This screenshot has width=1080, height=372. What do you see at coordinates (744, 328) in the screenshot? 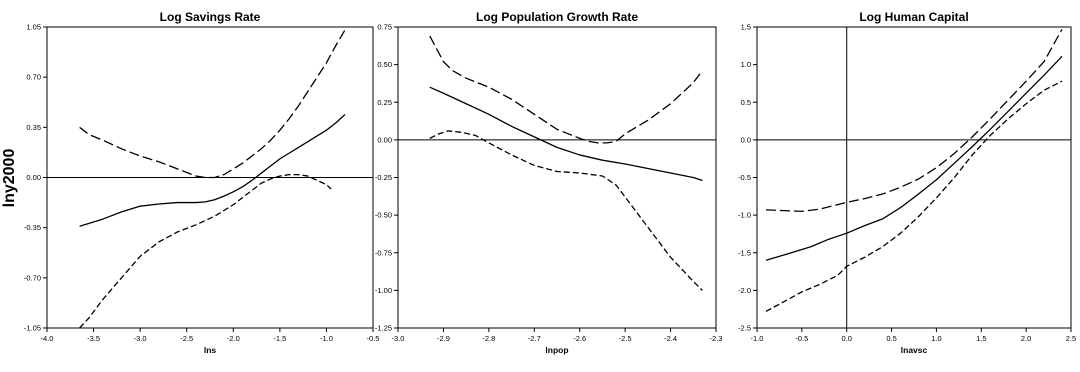
I see `y-tick-label: -2.5` at bounding box center [744, 328].